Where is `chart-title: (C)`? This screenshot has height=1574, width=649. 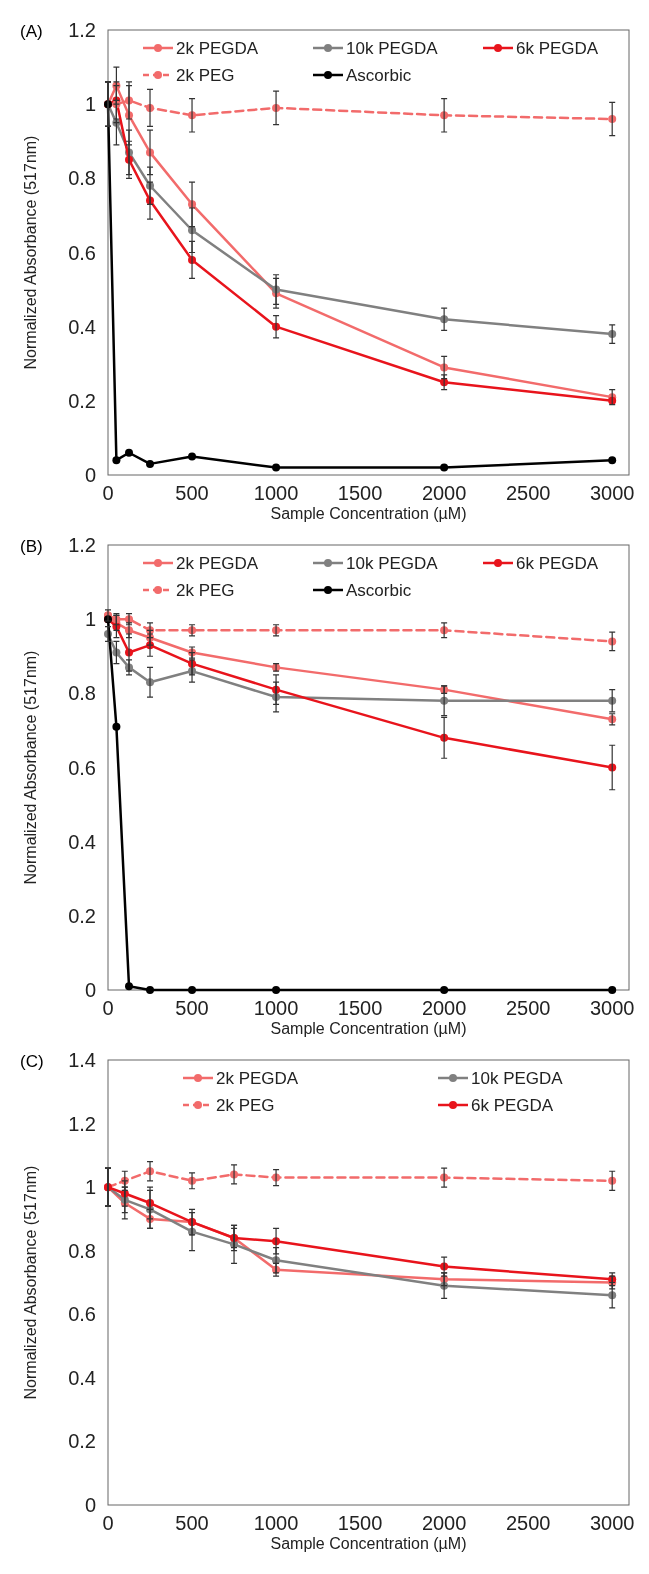
chart-title: (C) is located at coordinates (32, 1061).